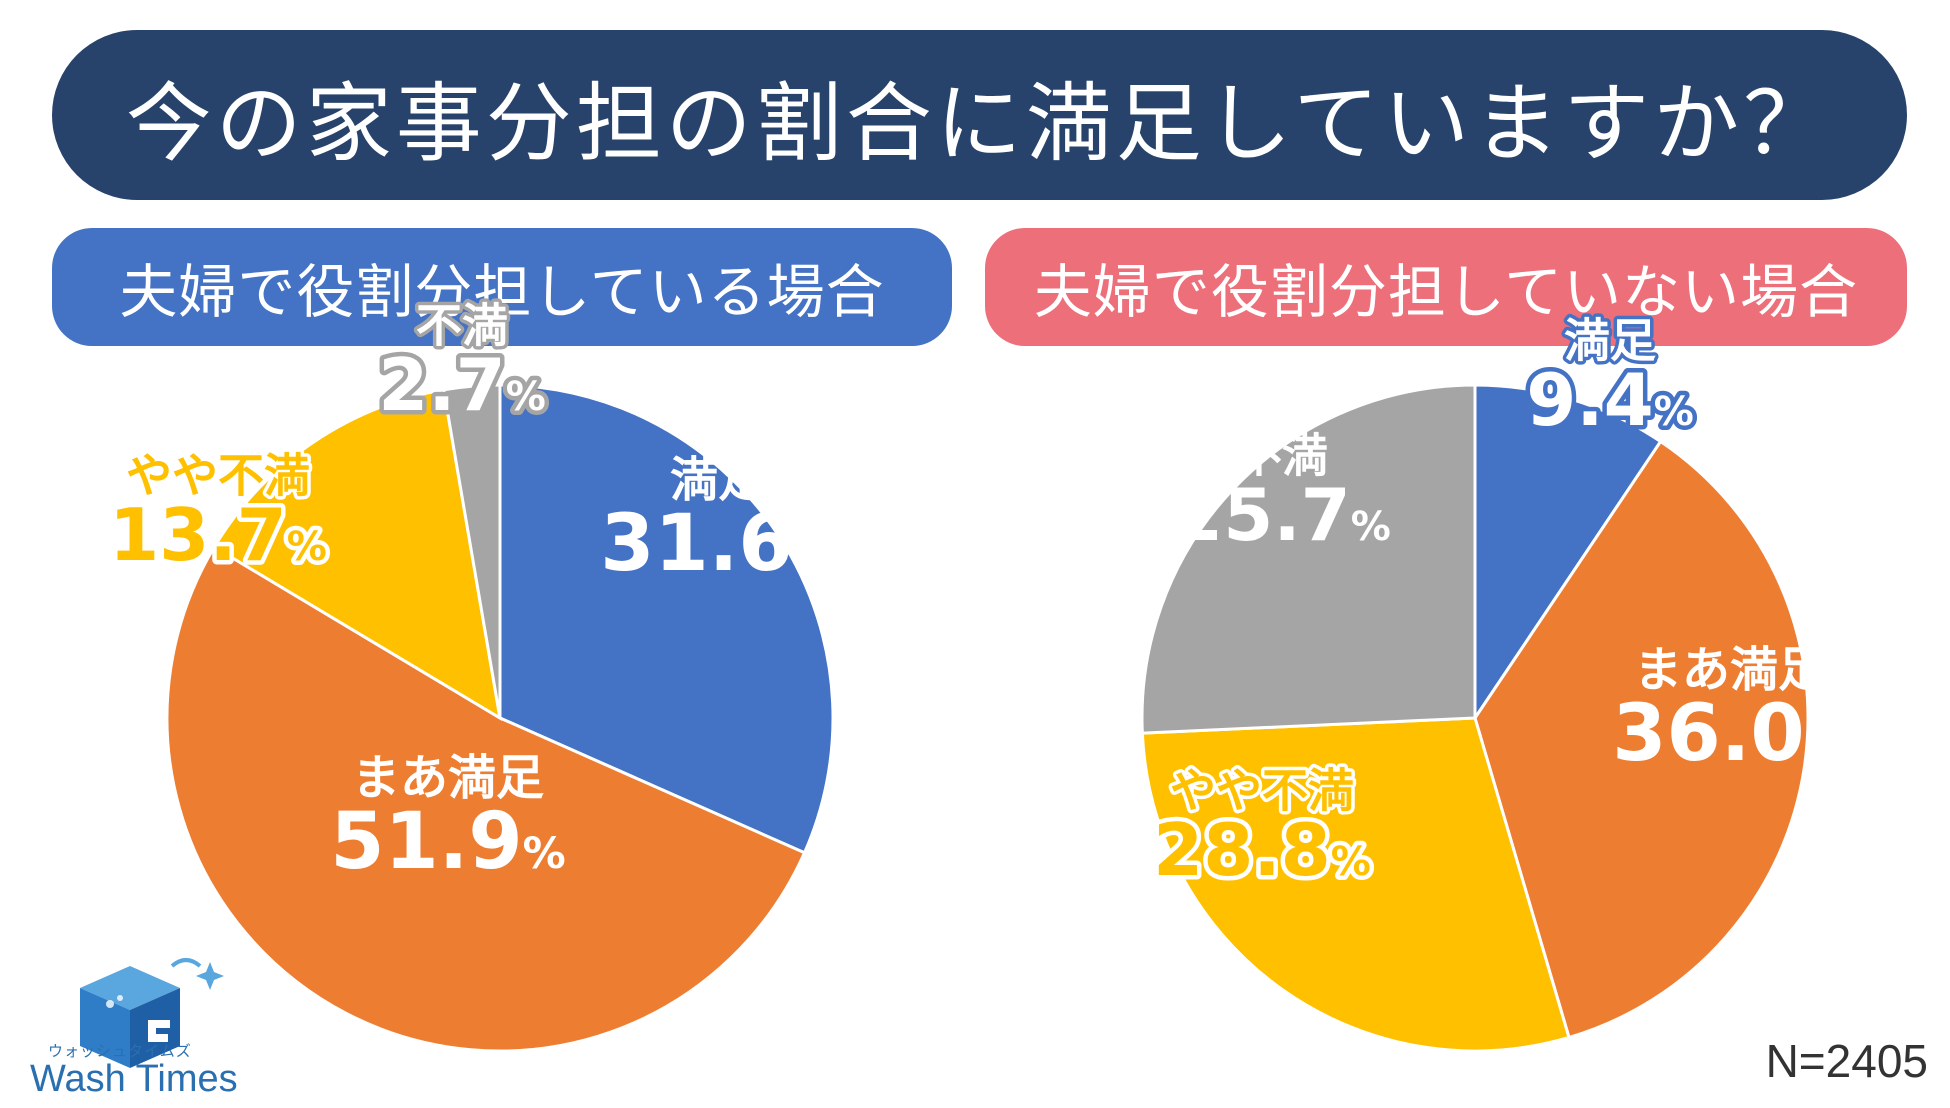 This screenshot has width=1950, height=1108. What do you see at coordinates (1371, 527) in the screenshot?
I see `pie2-slice-3-unit: %` at bounding box center [1371, 527].